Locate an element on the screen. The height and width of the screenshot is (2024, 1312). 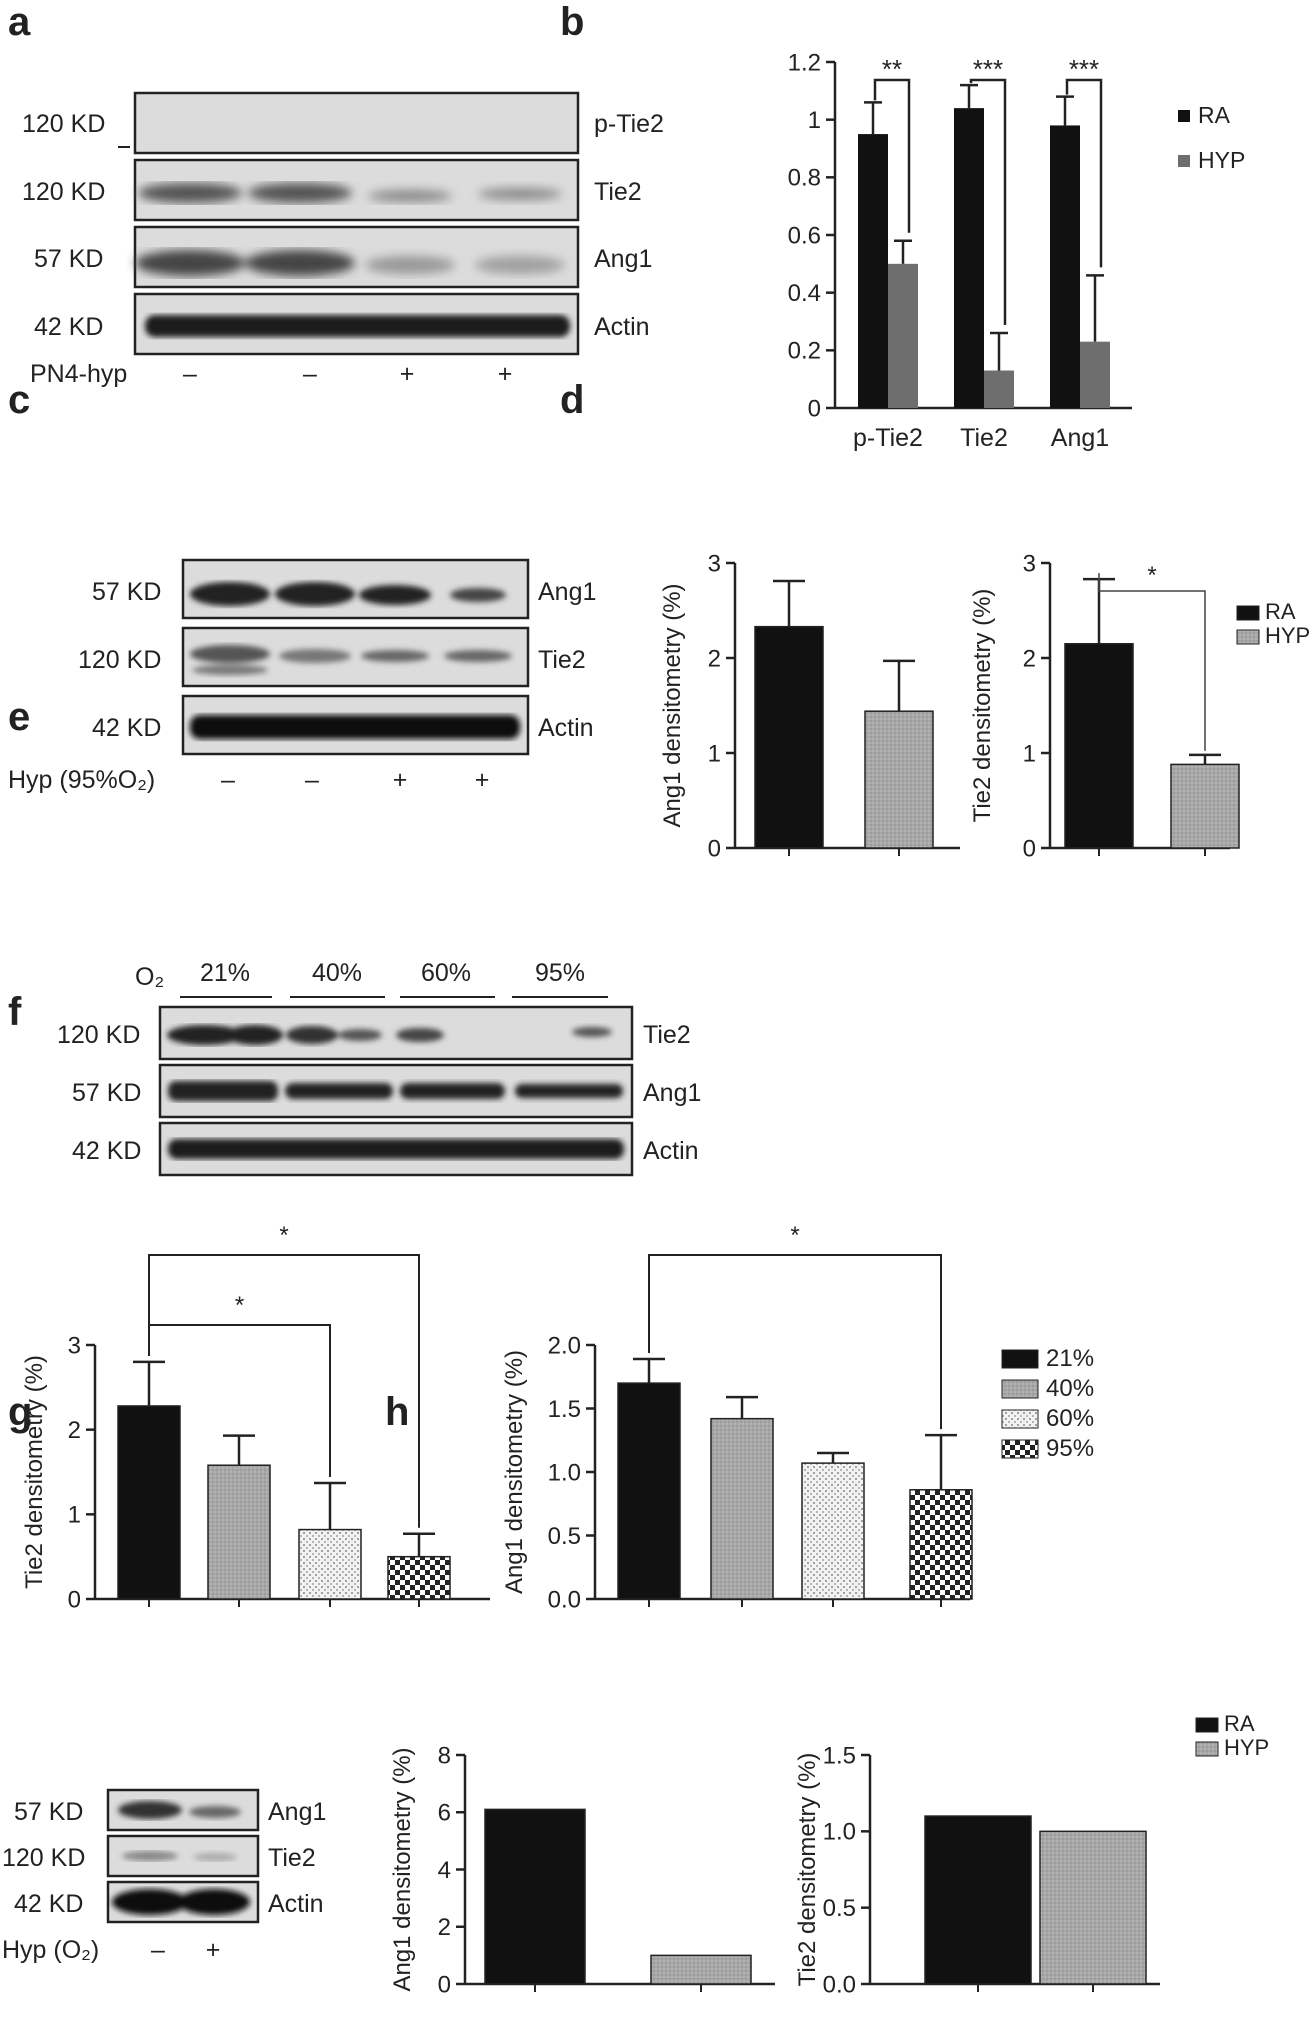
blot-e-kd-2: 57 KD is located at coordinates (106, 1093).